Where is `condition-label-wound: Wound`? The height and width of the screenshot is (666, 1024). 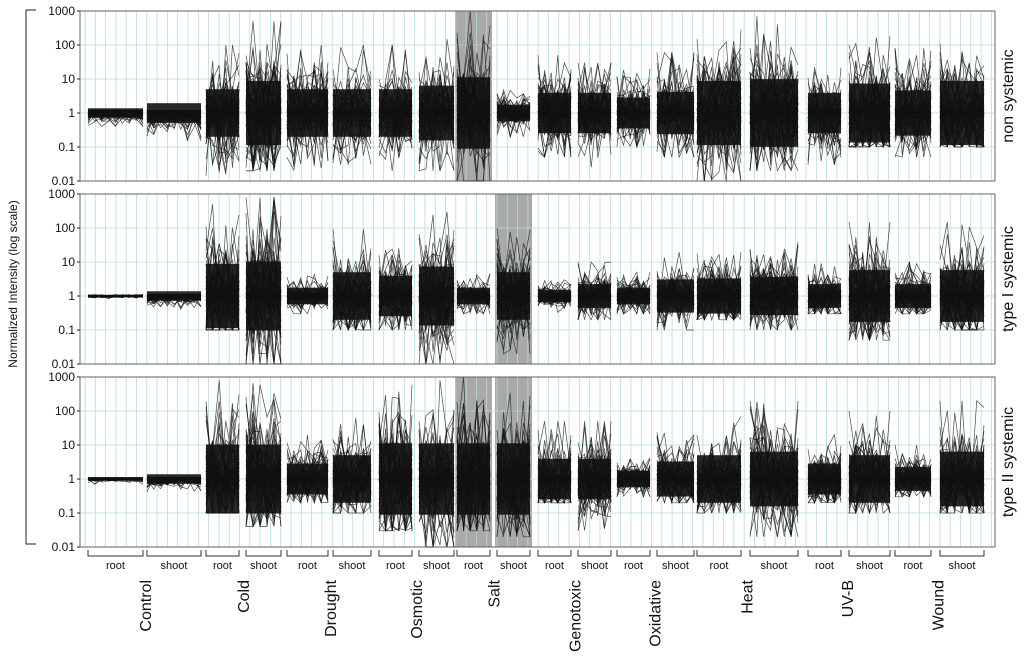 condition-label-wound: Wound is located at coordinates (939, 605).